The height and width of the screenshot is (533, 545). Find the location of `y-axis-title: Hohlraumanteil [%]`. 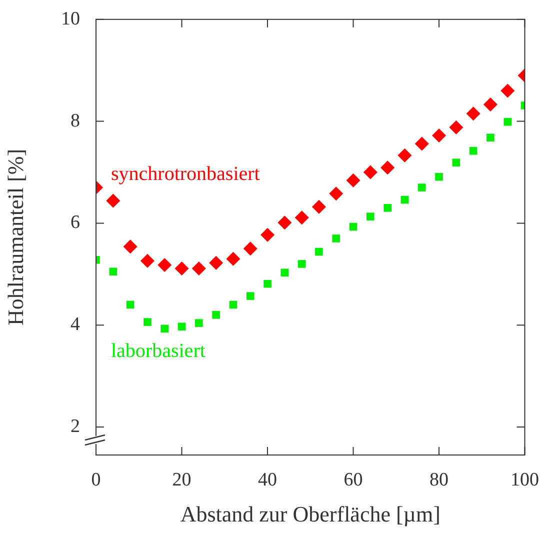

y-axis-title: Hohlraumanteil [%] is located at coordinates (15, 237).